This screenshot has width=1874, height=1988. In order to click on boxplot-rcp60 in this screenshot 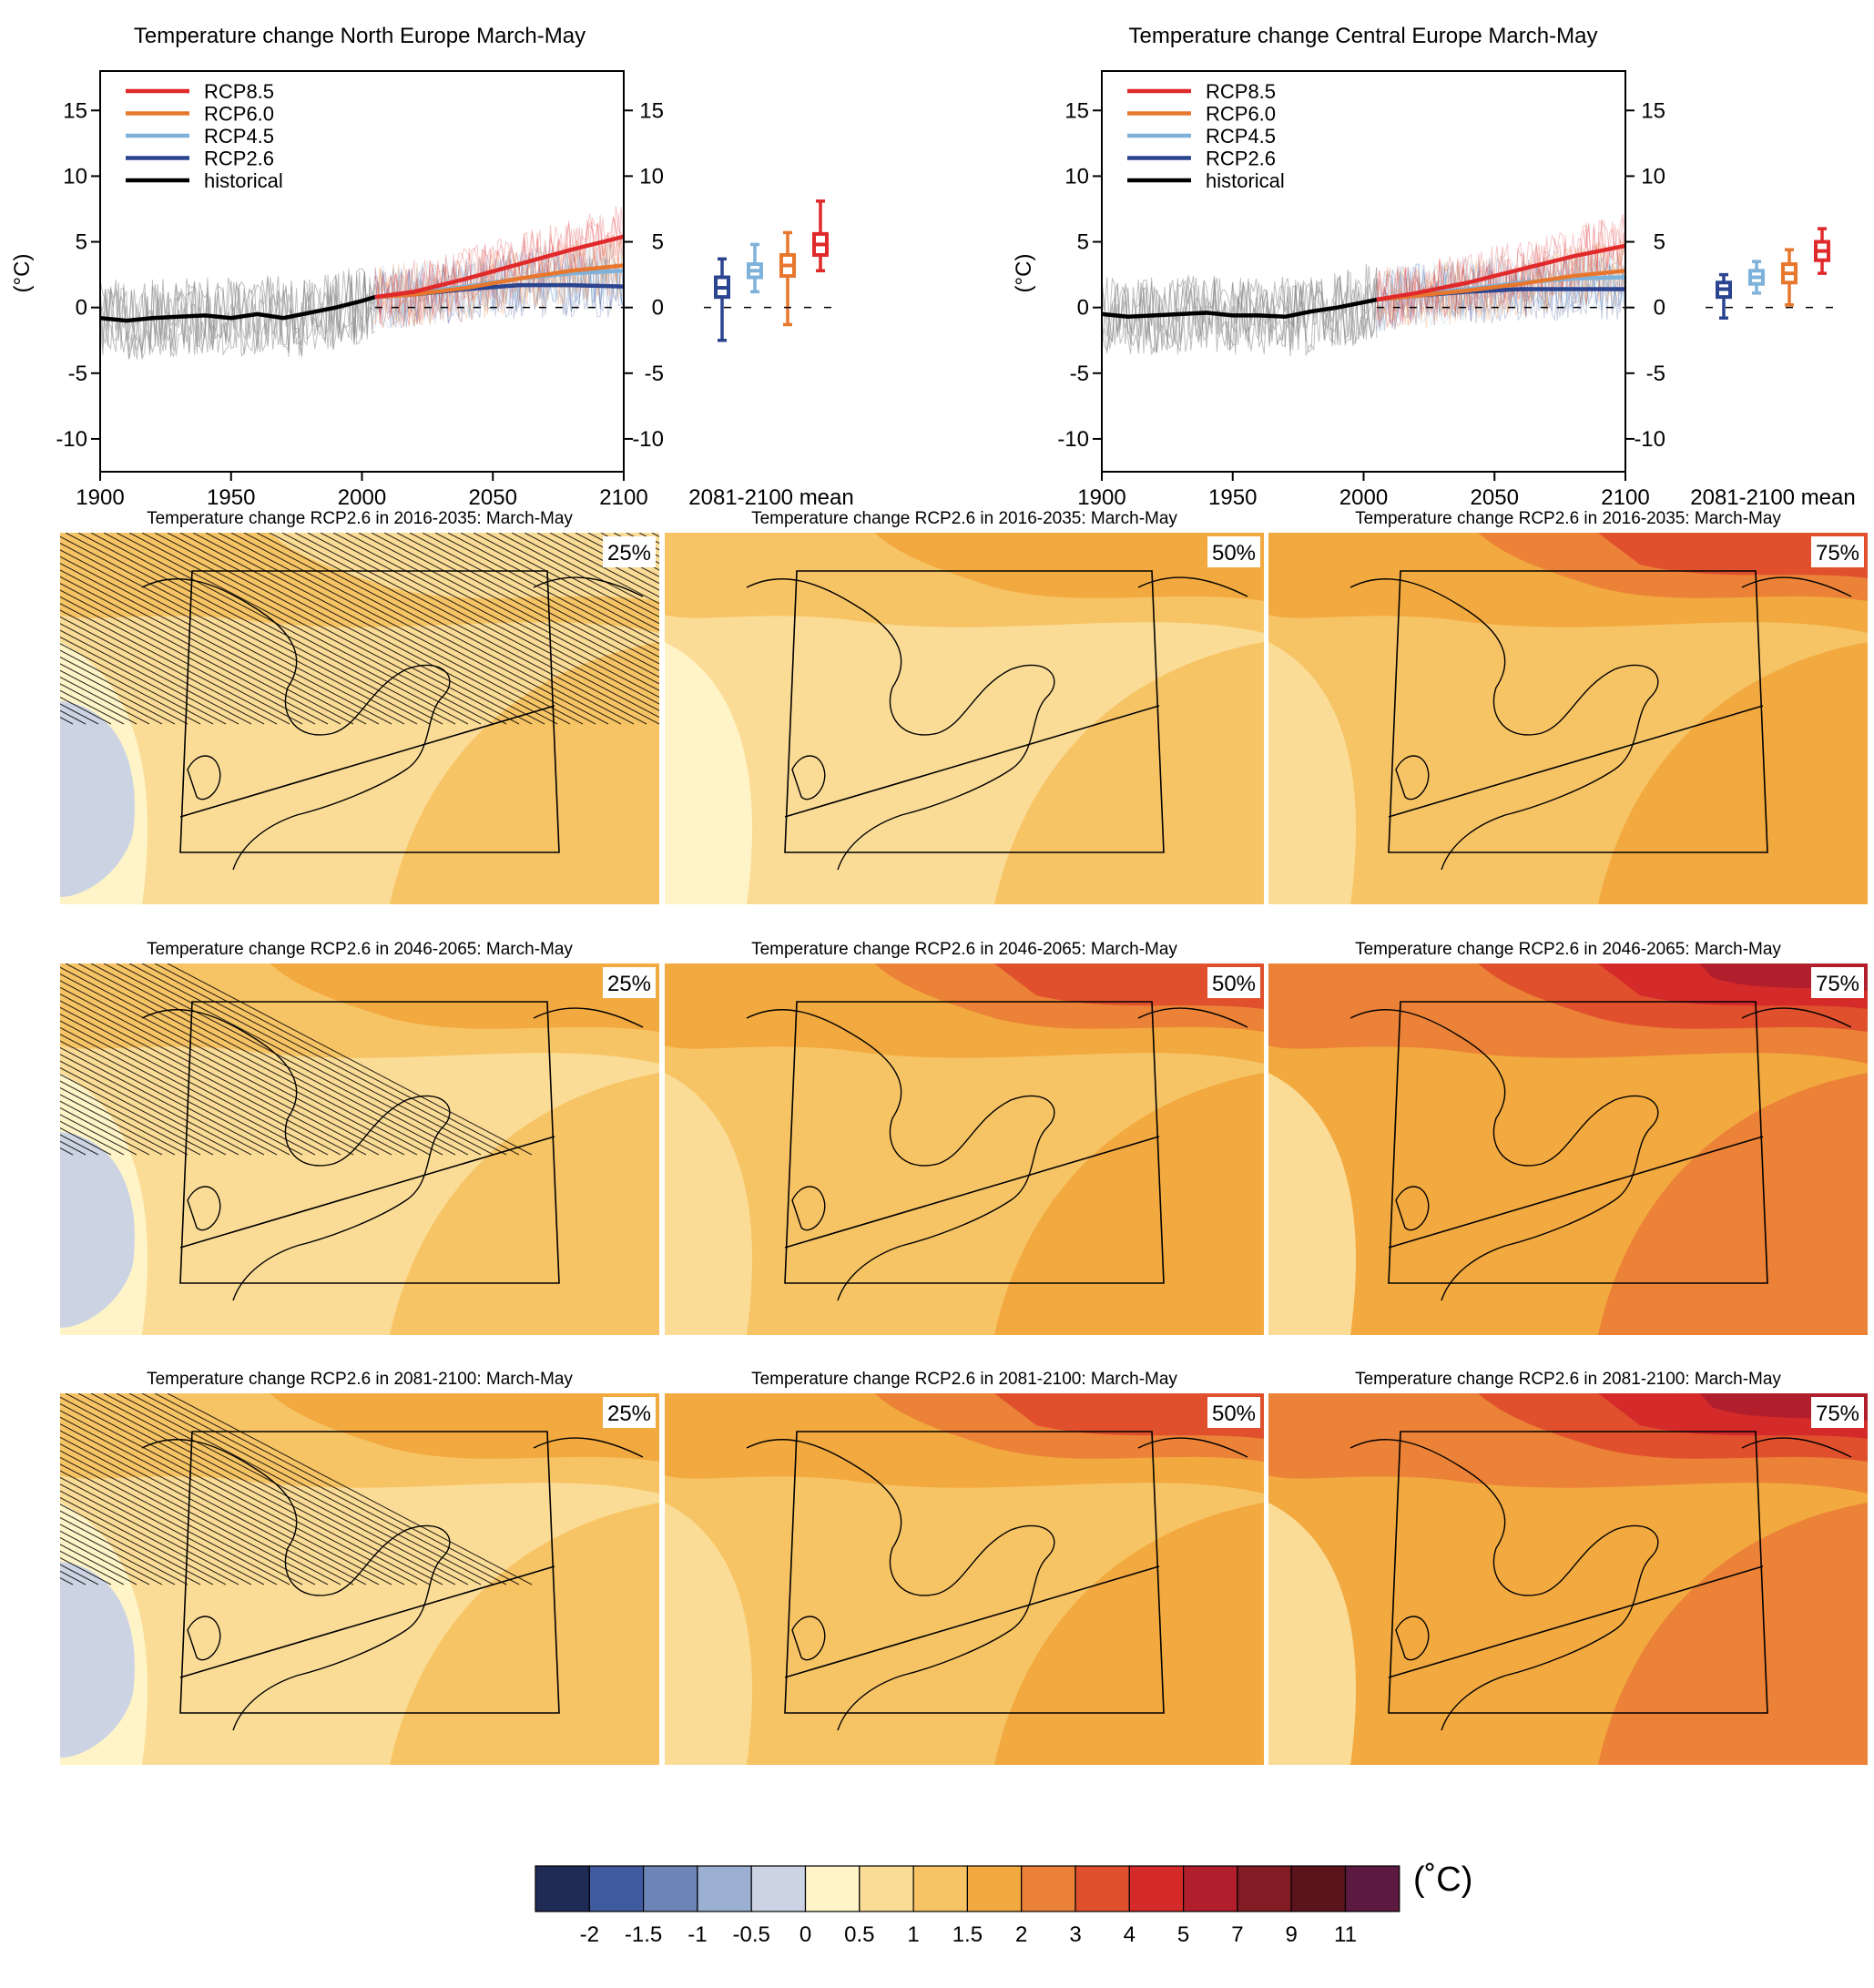, I will do `click(788, 278)`.